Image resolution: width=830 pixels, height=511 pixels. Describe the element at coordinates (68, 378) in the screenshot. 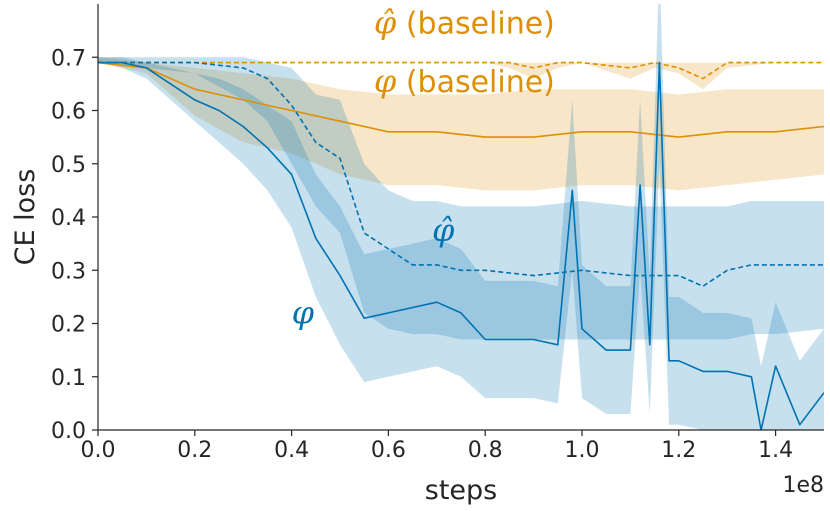

I see `y-tick-label: 0.1` at that location.